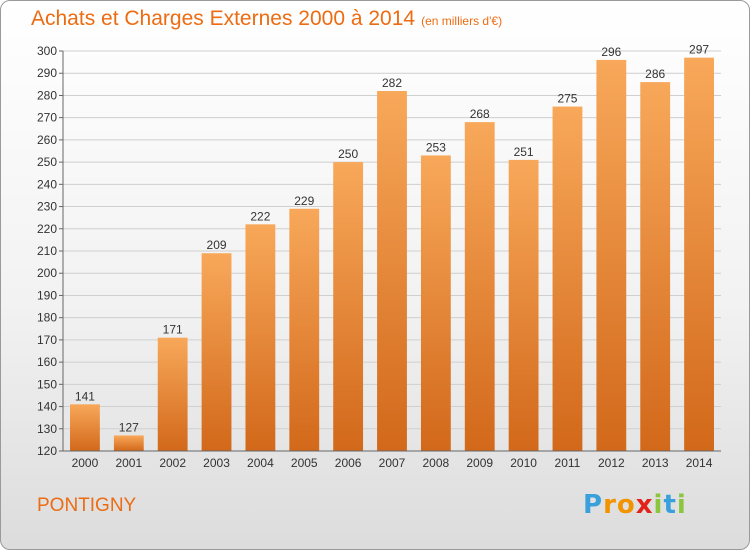 This screenshot has width=750, height=550. I want to click on y-tick-label: 160, so click(47, 362).